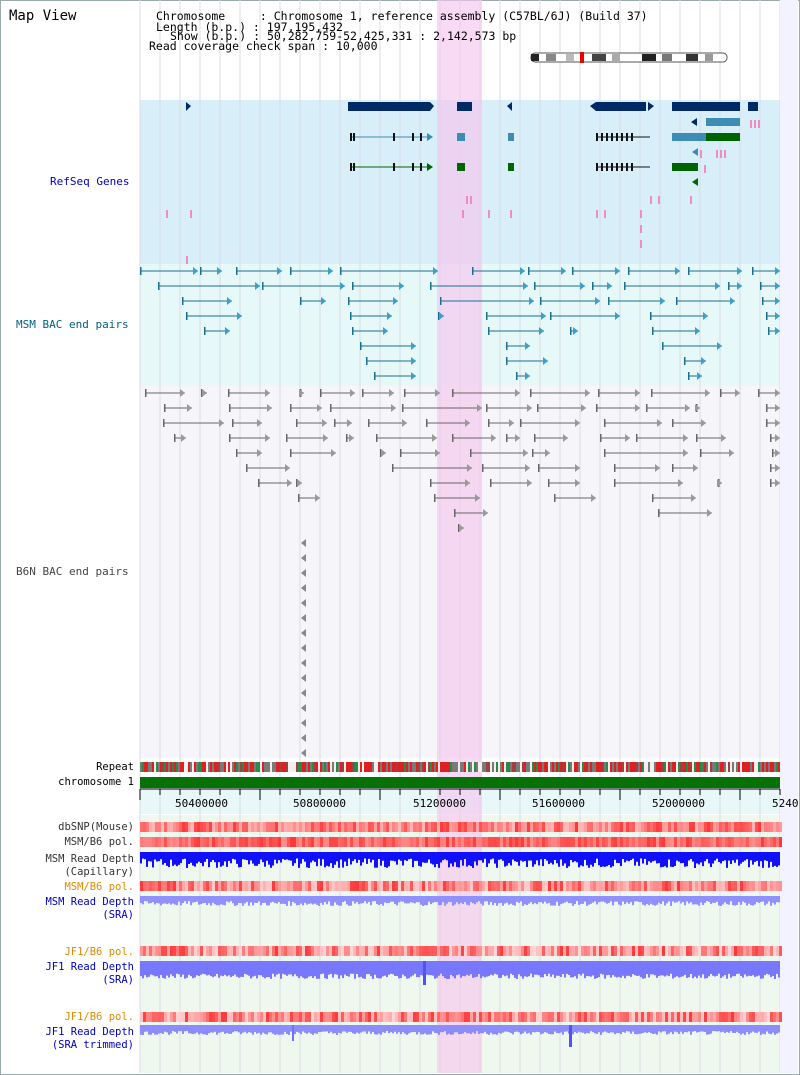 The height and width of the screenshot is (1075, 800). Describe the element at coordinates (89, 902) in the screenshot. I see `msm-depth-sra-label: MSM Read Depth` at that location.